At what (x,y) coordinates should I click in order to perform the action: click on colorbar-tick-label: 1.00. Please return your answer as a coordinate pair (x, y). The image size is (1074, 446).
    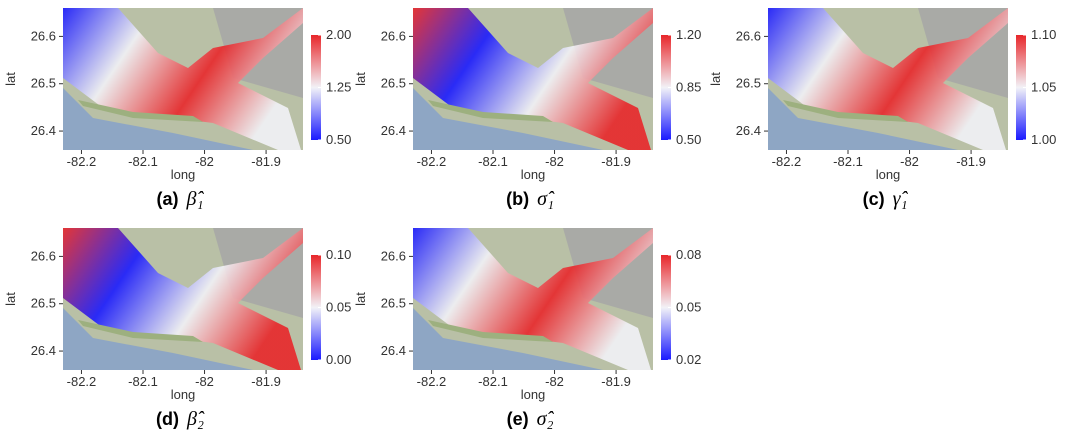
    Looking at the image, I should click on (1043, 139).